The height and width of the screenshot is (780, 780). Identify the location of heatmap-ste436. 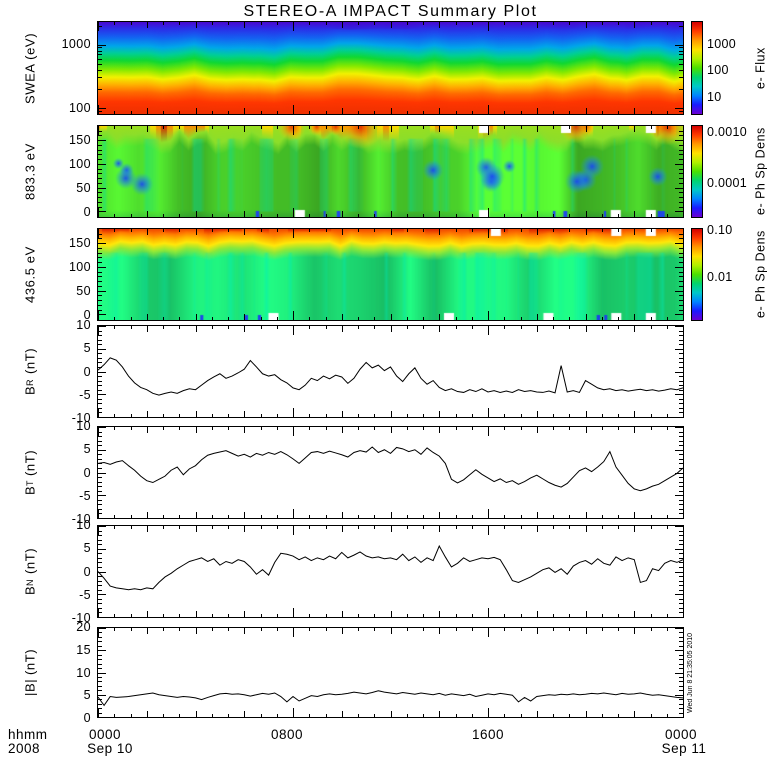
(390, 274).